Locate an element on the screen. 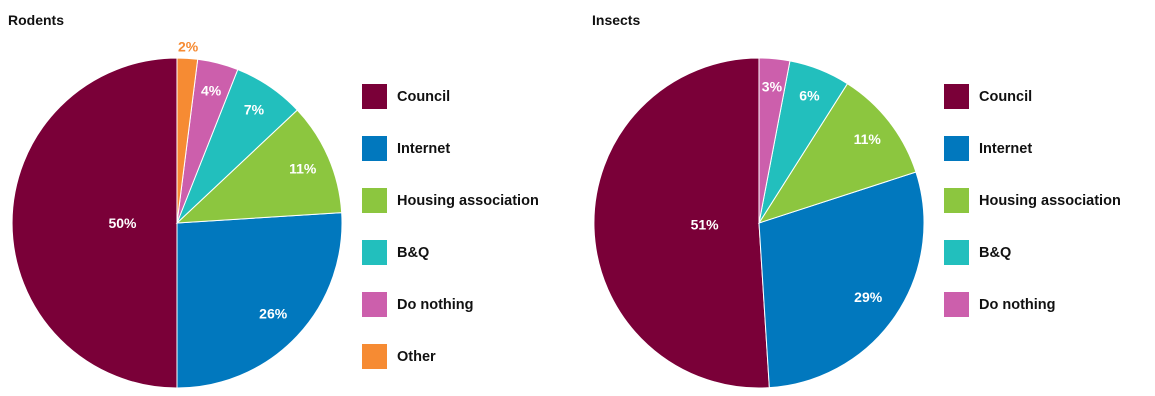 The width and height of the screenshot is (1155, 396). rodents-legend-label-council: Council is located at coordinates (424, 96).